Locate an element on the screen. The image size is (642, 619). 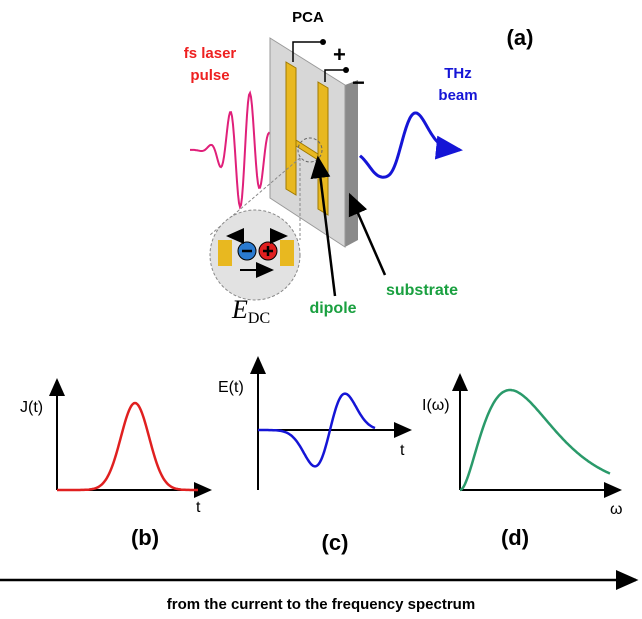
focus-spot is located at coordinates (310, 150).